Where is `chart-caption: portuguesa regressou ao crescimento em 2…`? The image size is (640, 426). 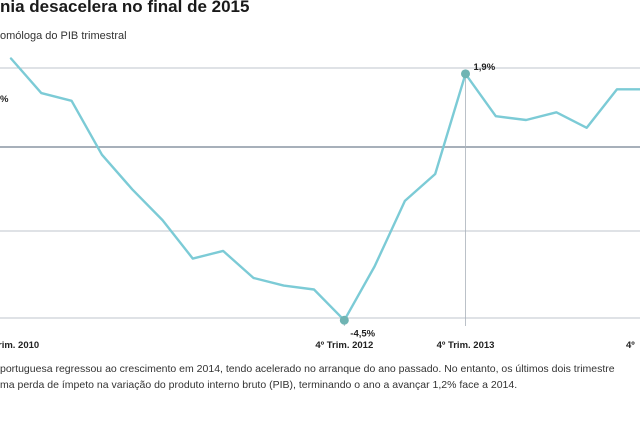 chart-caption: portuguesa regressou ao crescimento em 2… is located at coordinates (320, 377).